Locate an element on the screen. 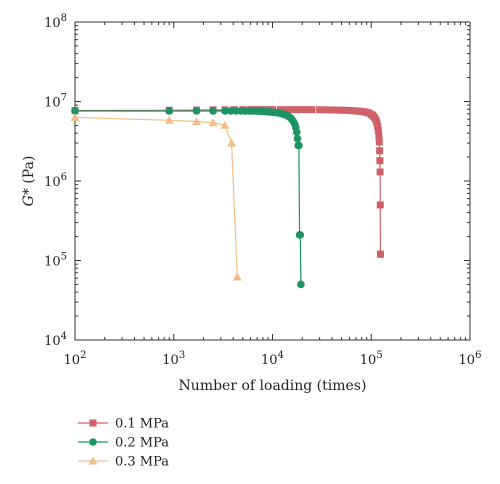 The height and width of the screenshot is (484, 500). x-tick-label: 10³ is located at coordinates (173, 359).